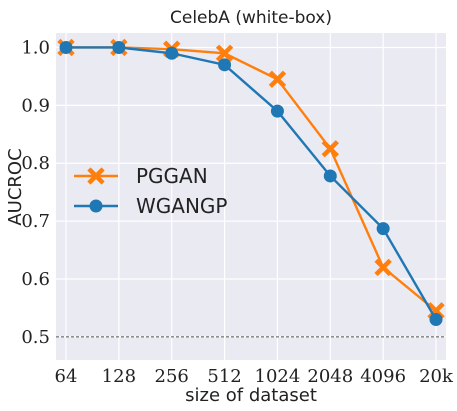 Image resolution: width=457 pixels, height=411 pixels. Describe the element at coordinates (35, 105) in the screenshot. I see `y-tick-label: 0.9` at that location.